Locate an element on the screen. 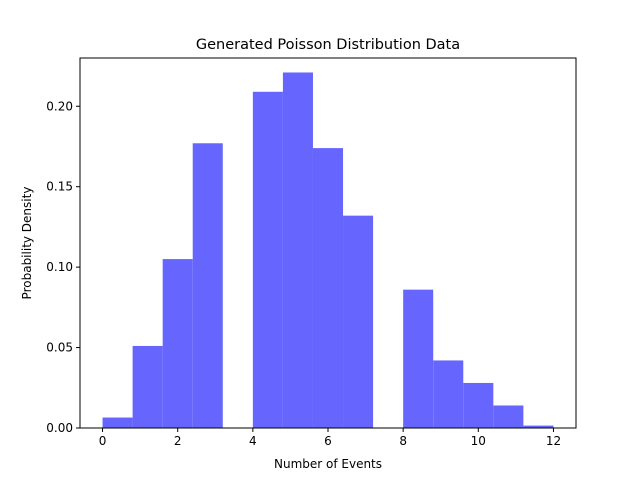 The height and width of the screenshot is (484, 640). x-tick-label: 8 is located at coordinates (403, 441).